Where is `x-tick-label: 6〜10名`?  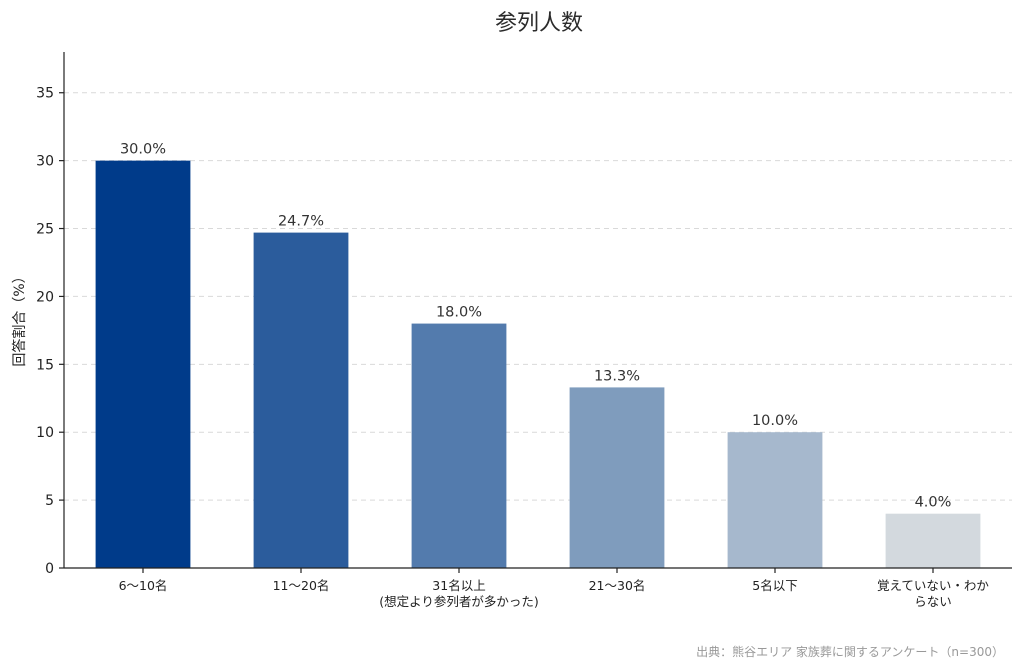 x-tick-label: 6〜10名 is located at coordinates (143, 585).